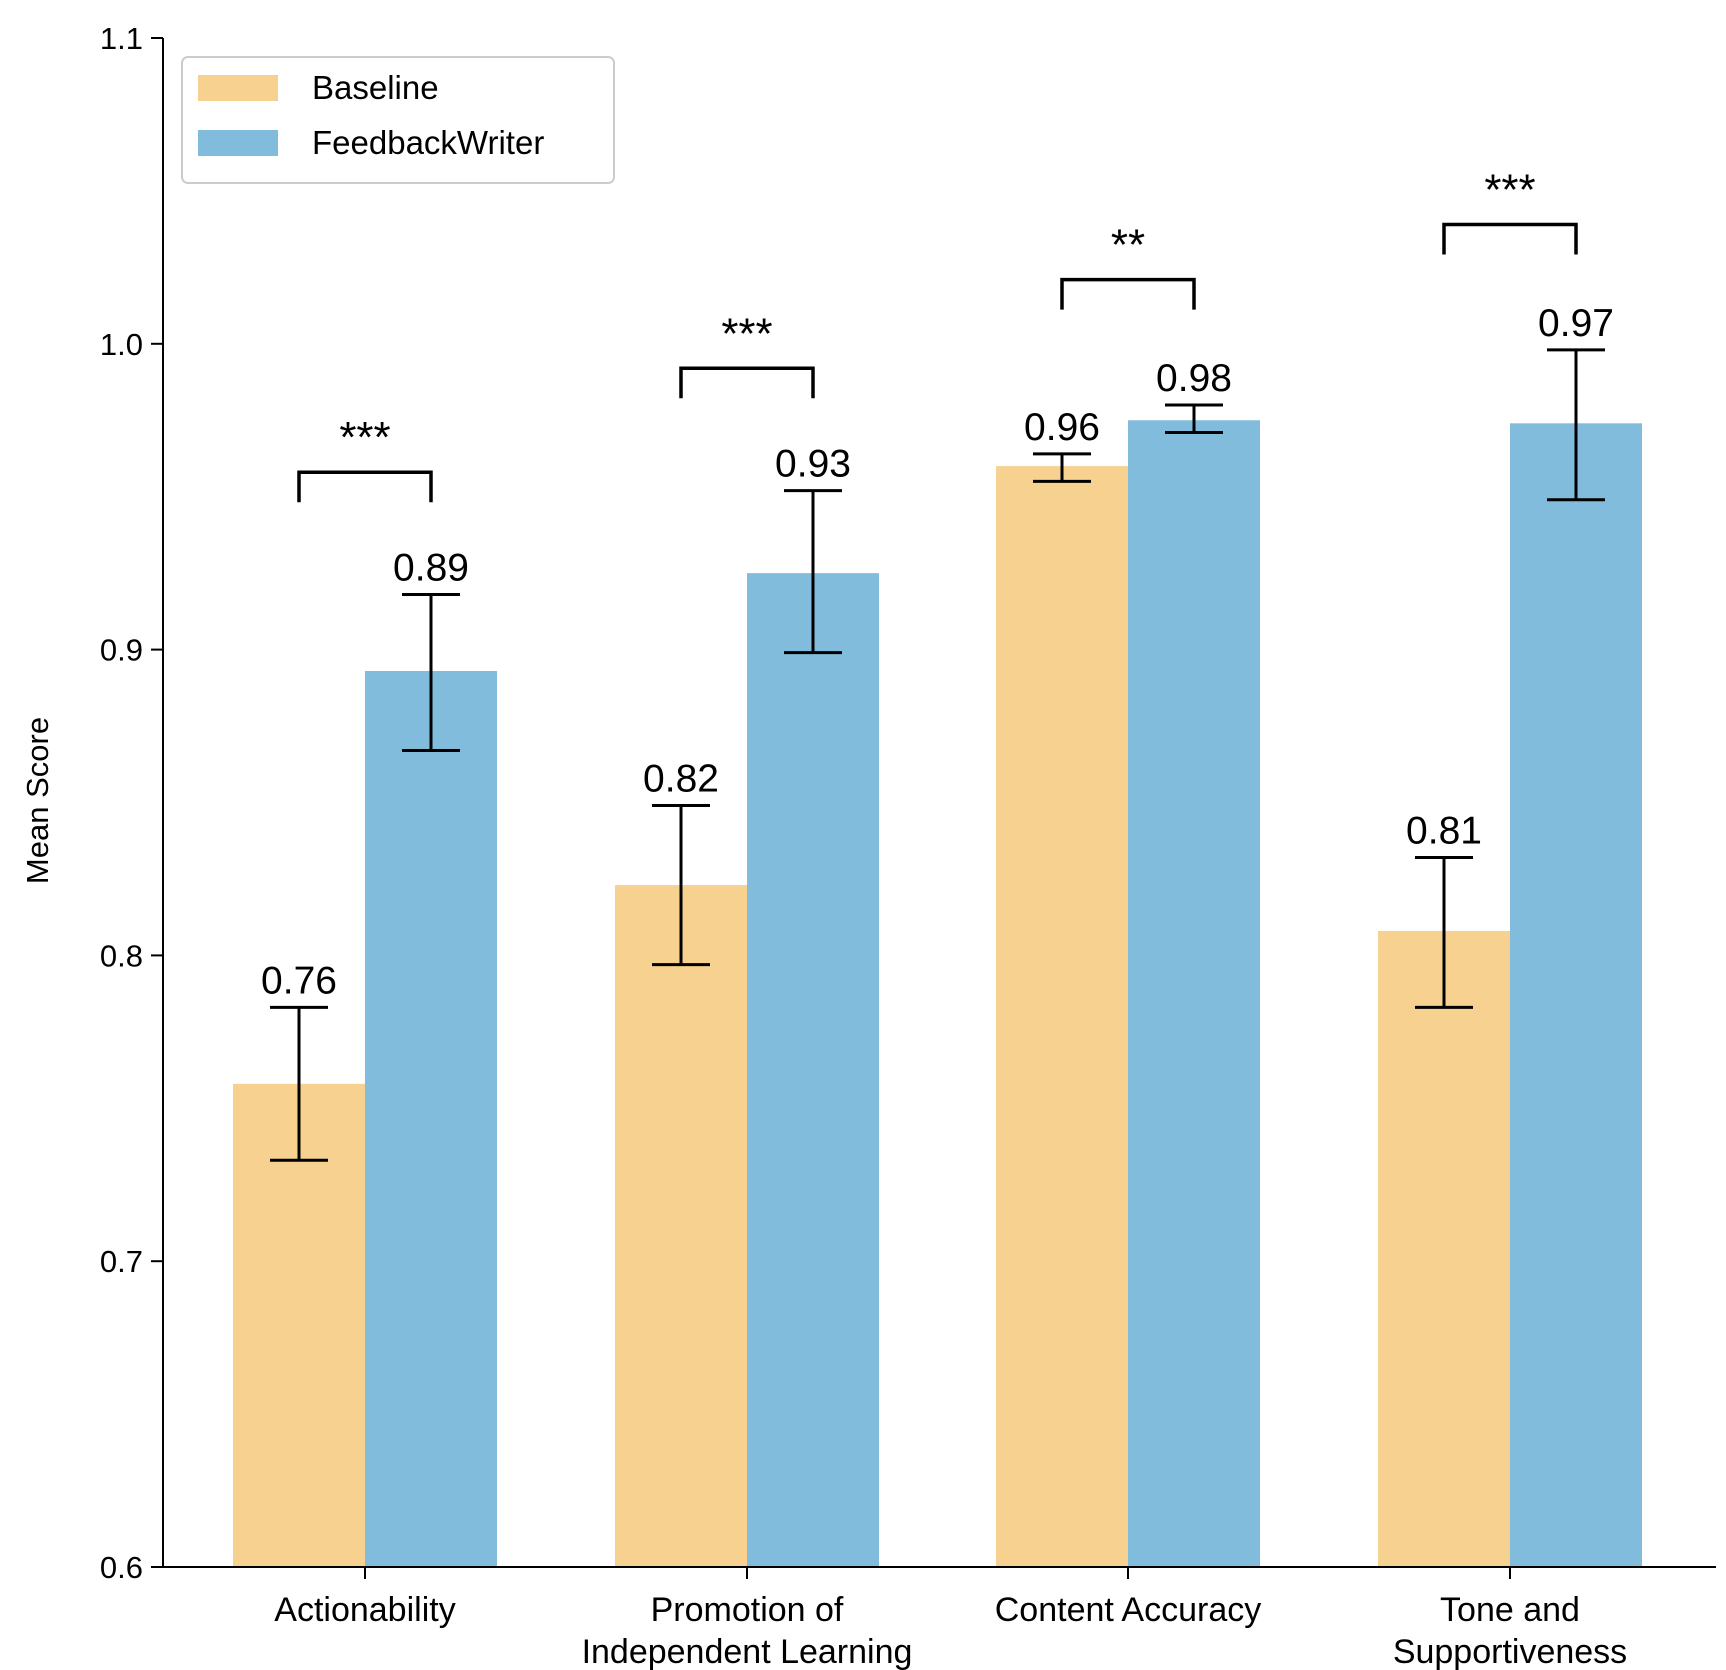 The image size is (1726, 1670). What do you see at coordinates (747, 1651) in the screenshot?
I see `x-tick-label: Independent Learning` at bounding box center [747, 1651].